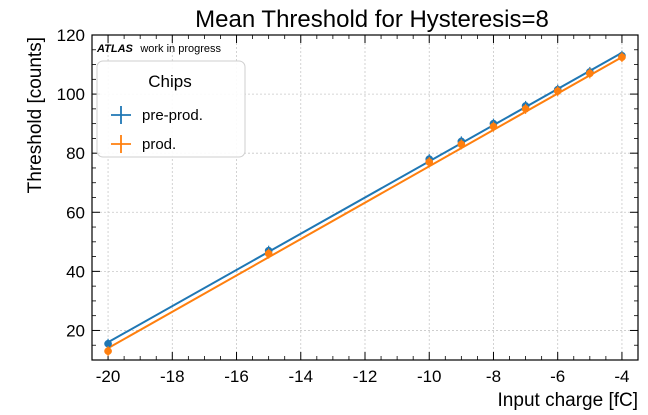  Describe the element at coordinates (75, 212) in the screenshot. I see `y-tick-label: 60` at that location.